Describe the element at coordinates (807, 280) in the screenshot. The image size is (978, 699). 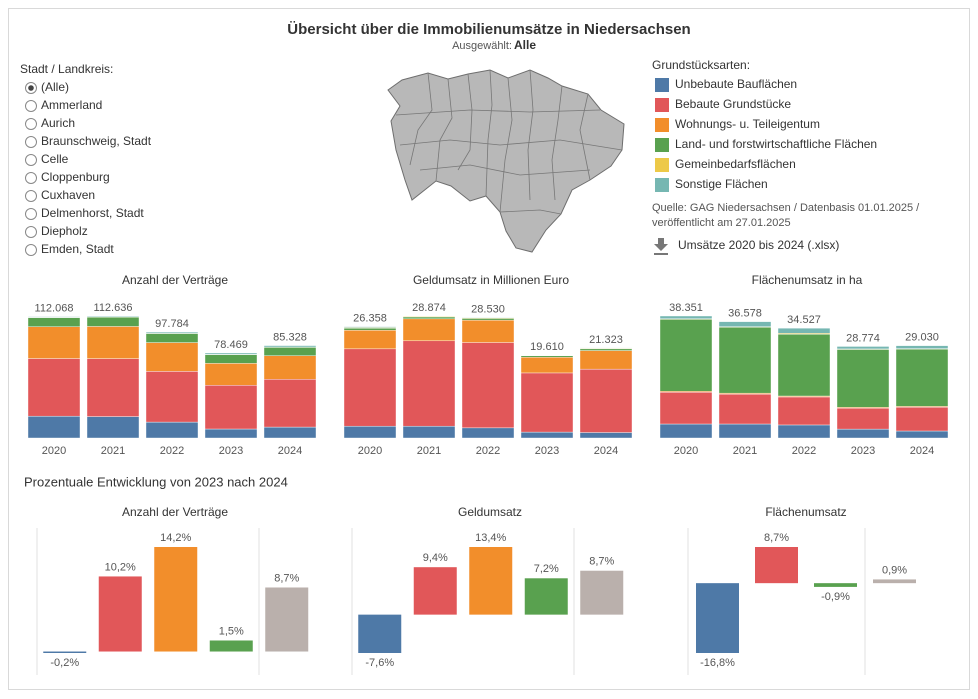
I see `chart-title: Flächenumsatz in ha` at that location.